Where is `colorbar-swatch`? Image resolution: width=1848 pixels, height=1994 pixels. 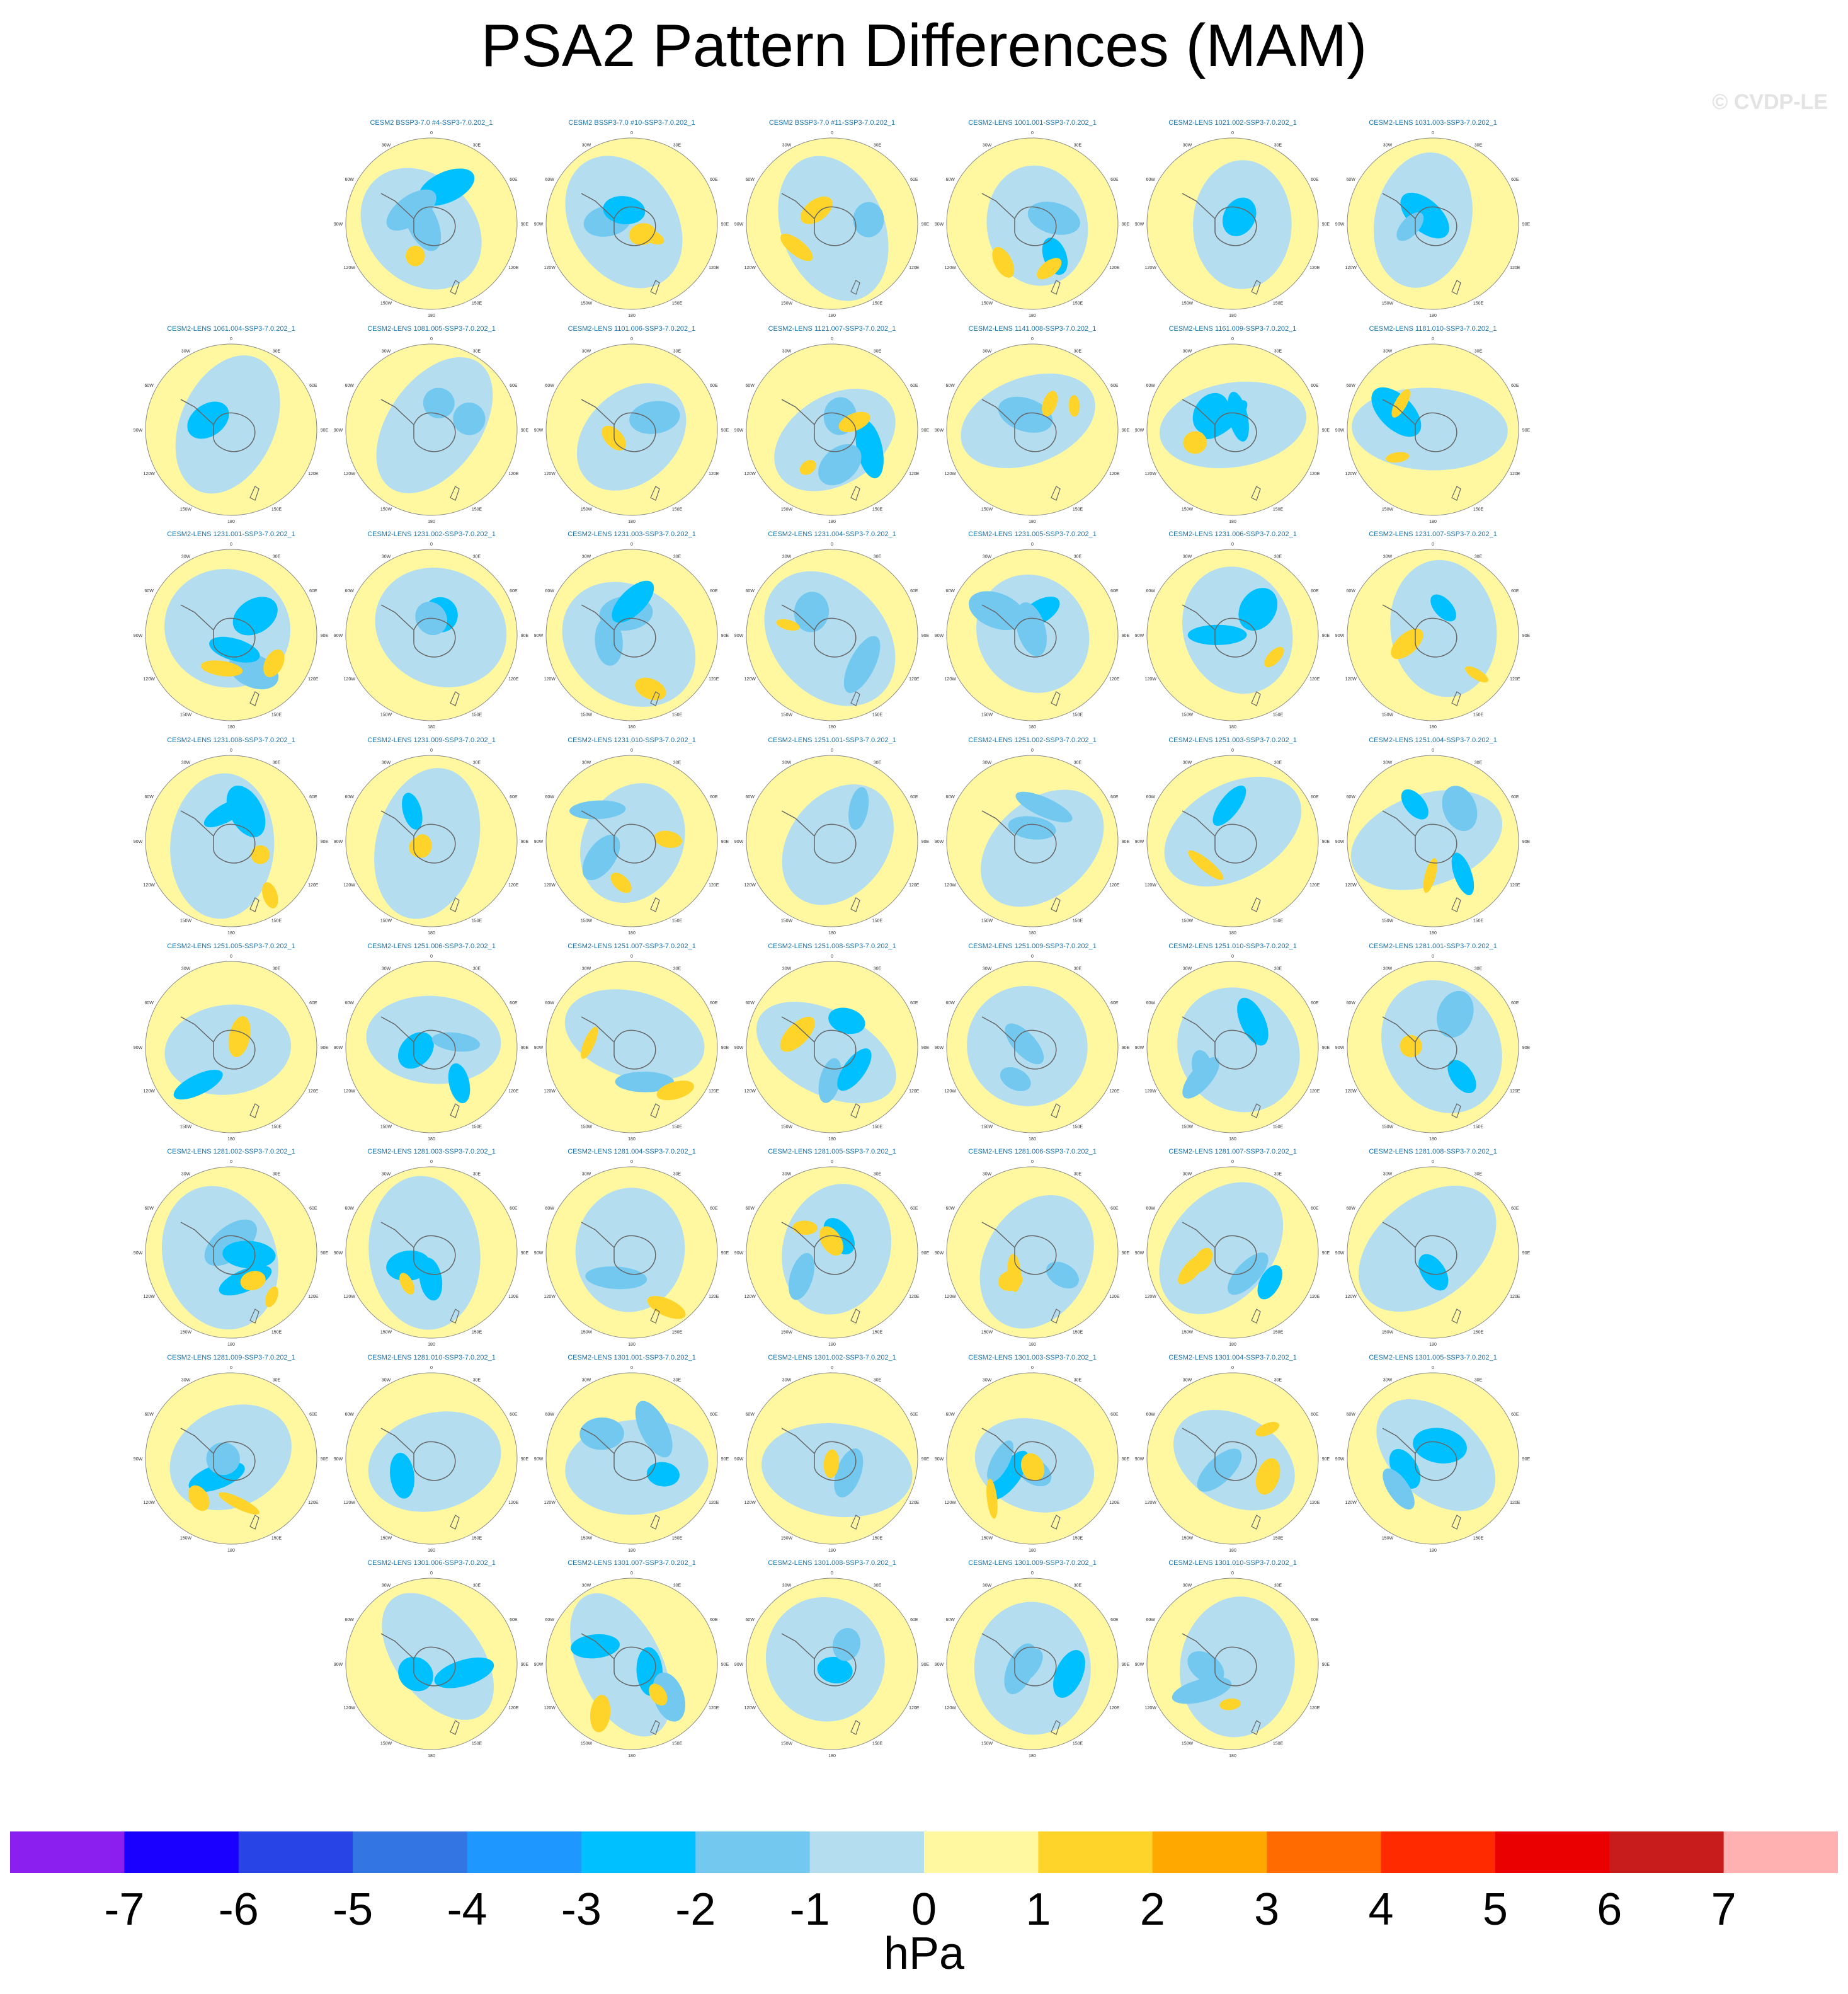
colorbar-swatch is located at coordinates (1667, 1852).